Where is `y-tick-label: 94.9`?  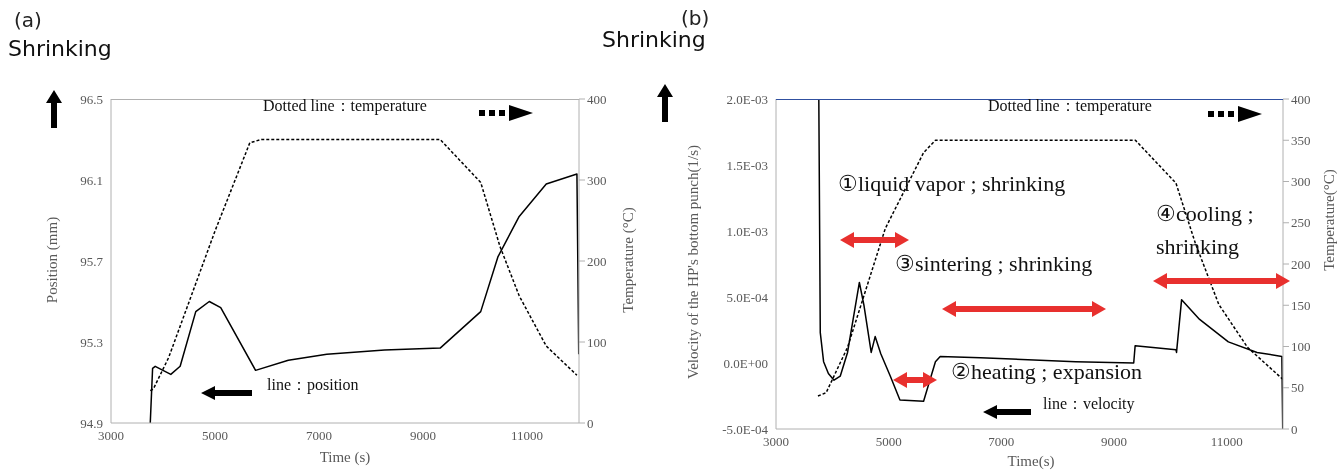
y-tick-label: 94.9 is located at coordinates (91, 423).